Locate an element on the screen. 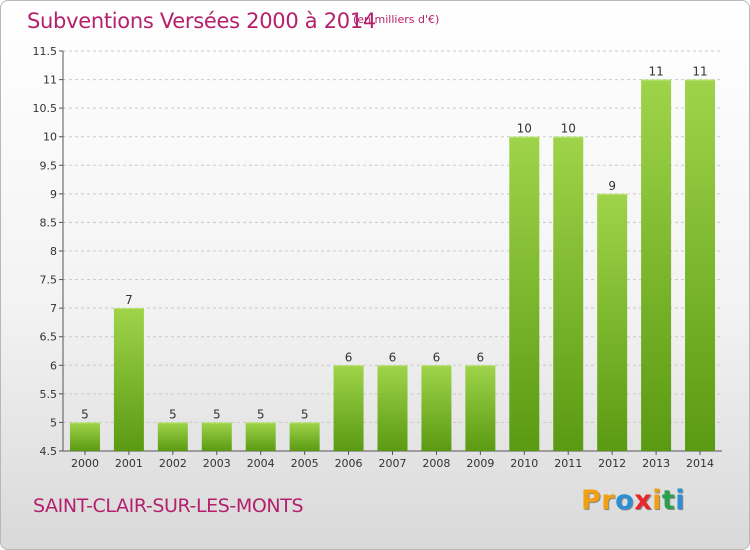  logo-letter: t is located at coordinates (668, 500).